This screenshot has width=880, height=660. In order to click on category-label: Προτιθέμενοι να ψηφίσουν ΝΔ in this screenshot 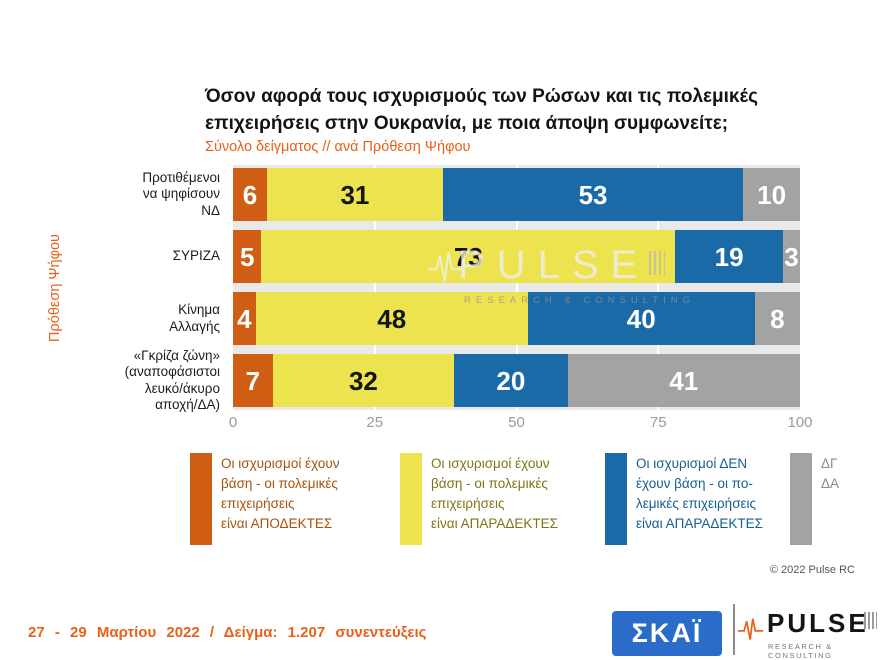, I will do `click(181, 193)`.